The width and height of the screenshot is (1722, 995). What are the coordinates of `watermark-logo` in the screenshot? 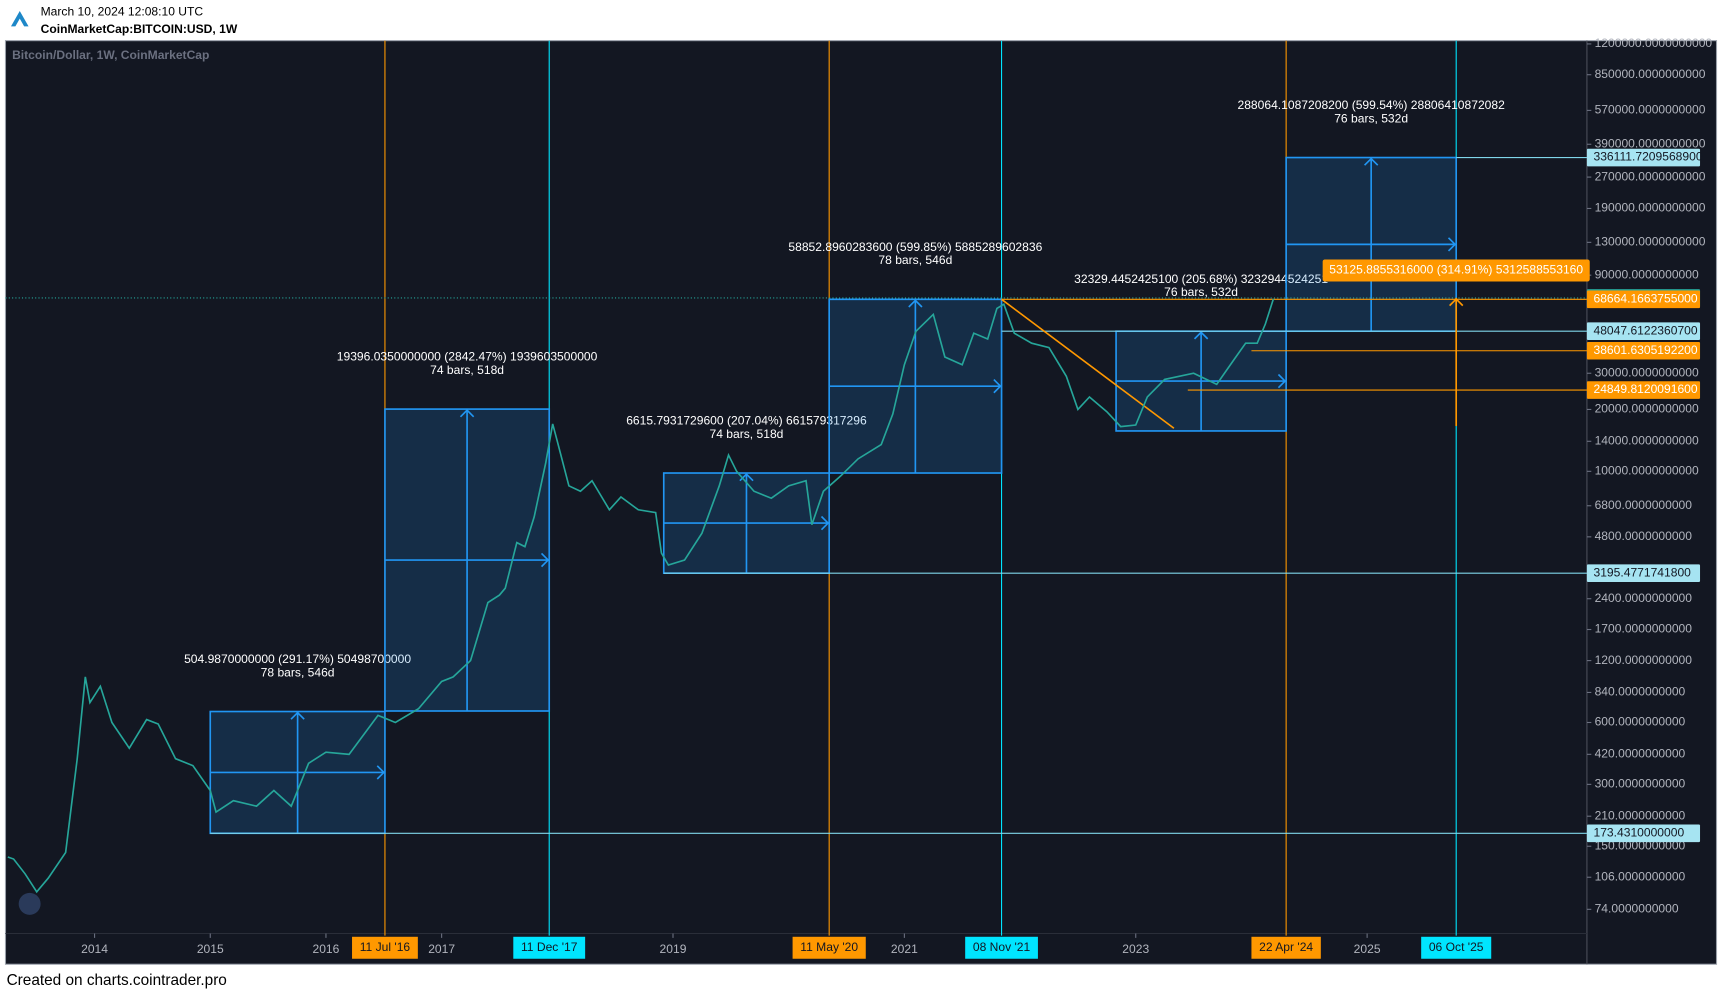 It's located at (29, 903).